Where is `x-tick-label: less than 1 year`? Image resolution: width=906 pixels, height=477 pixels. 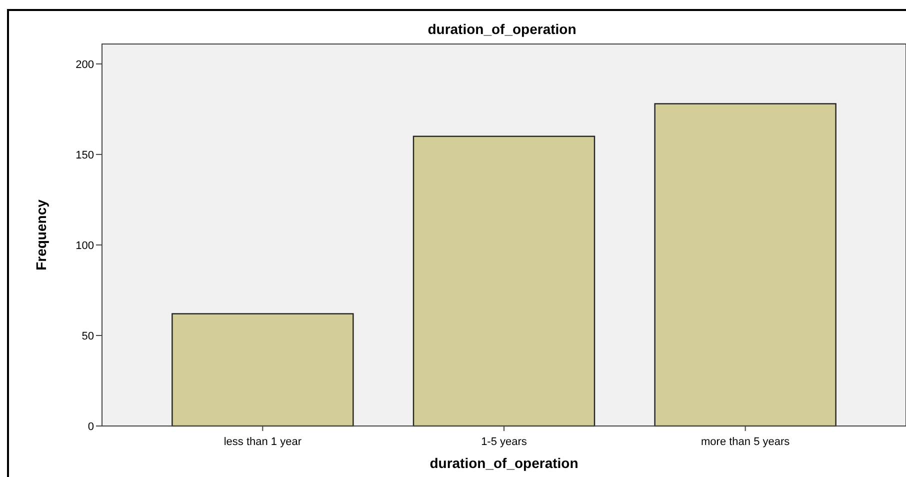 x-tick-label: less than 1 year is located at coordinates (263, 442).